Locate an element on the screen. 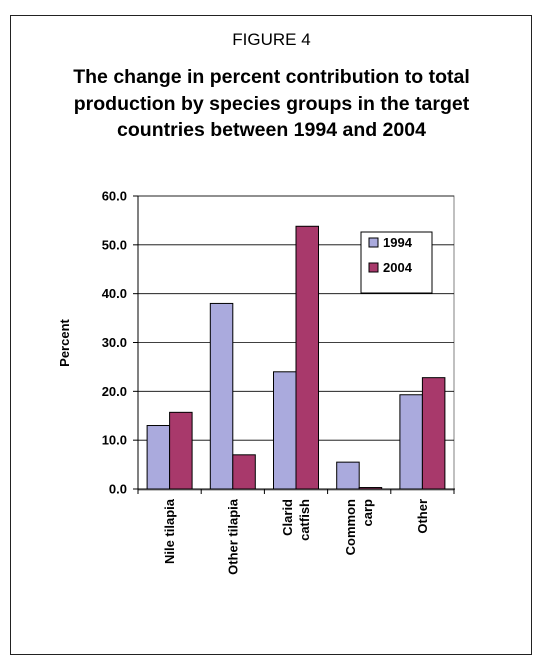  y-tick-label: 10.0 is located at coordinates (114, 440).